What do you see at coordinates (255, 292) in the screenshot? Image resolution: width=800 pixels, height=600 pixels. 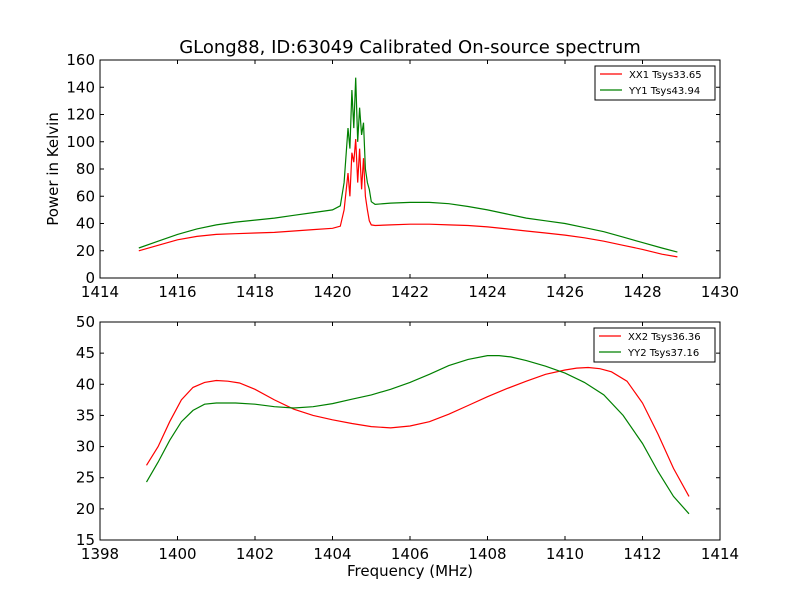 I see `top-x-tick-label: 1418` at bounding box center [255, 292].